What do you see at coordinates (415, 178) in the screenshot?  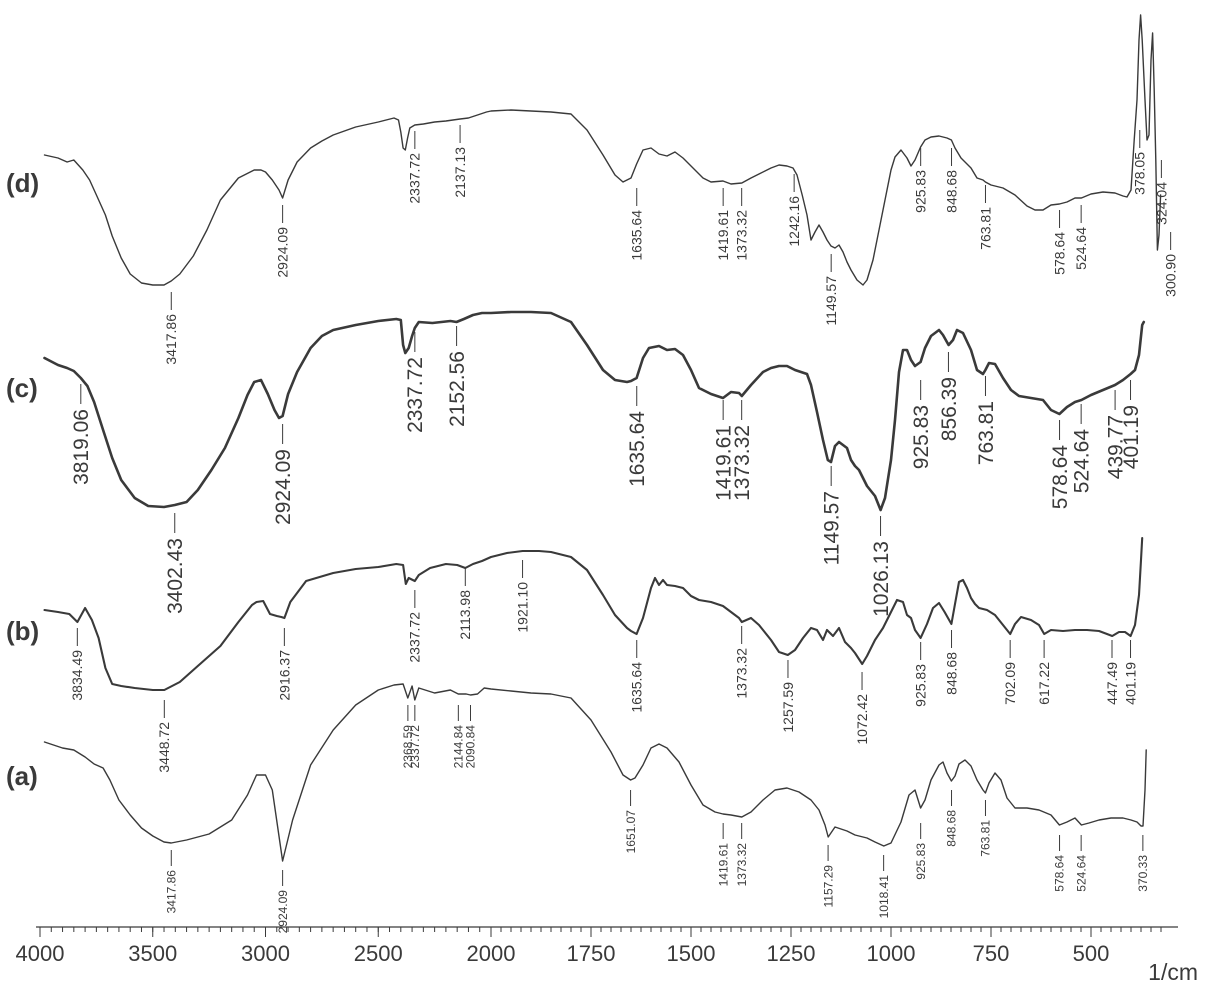 I see `peak-label-d: 2337.72` at bounding box center [415, 178].